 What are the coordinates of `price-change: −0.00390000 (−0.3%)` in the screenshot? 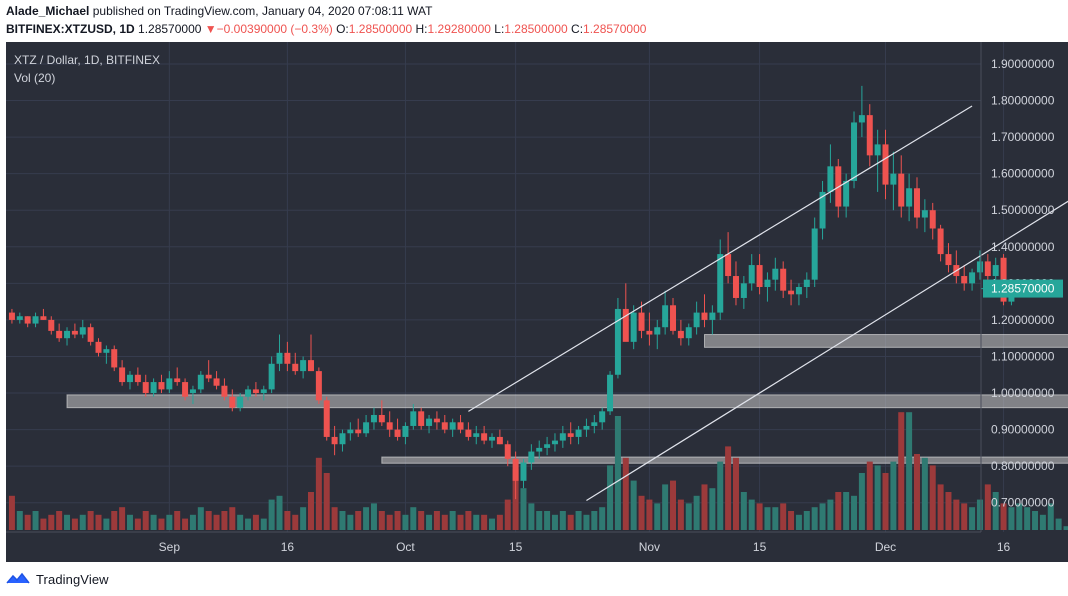 It's located at (274, 29).